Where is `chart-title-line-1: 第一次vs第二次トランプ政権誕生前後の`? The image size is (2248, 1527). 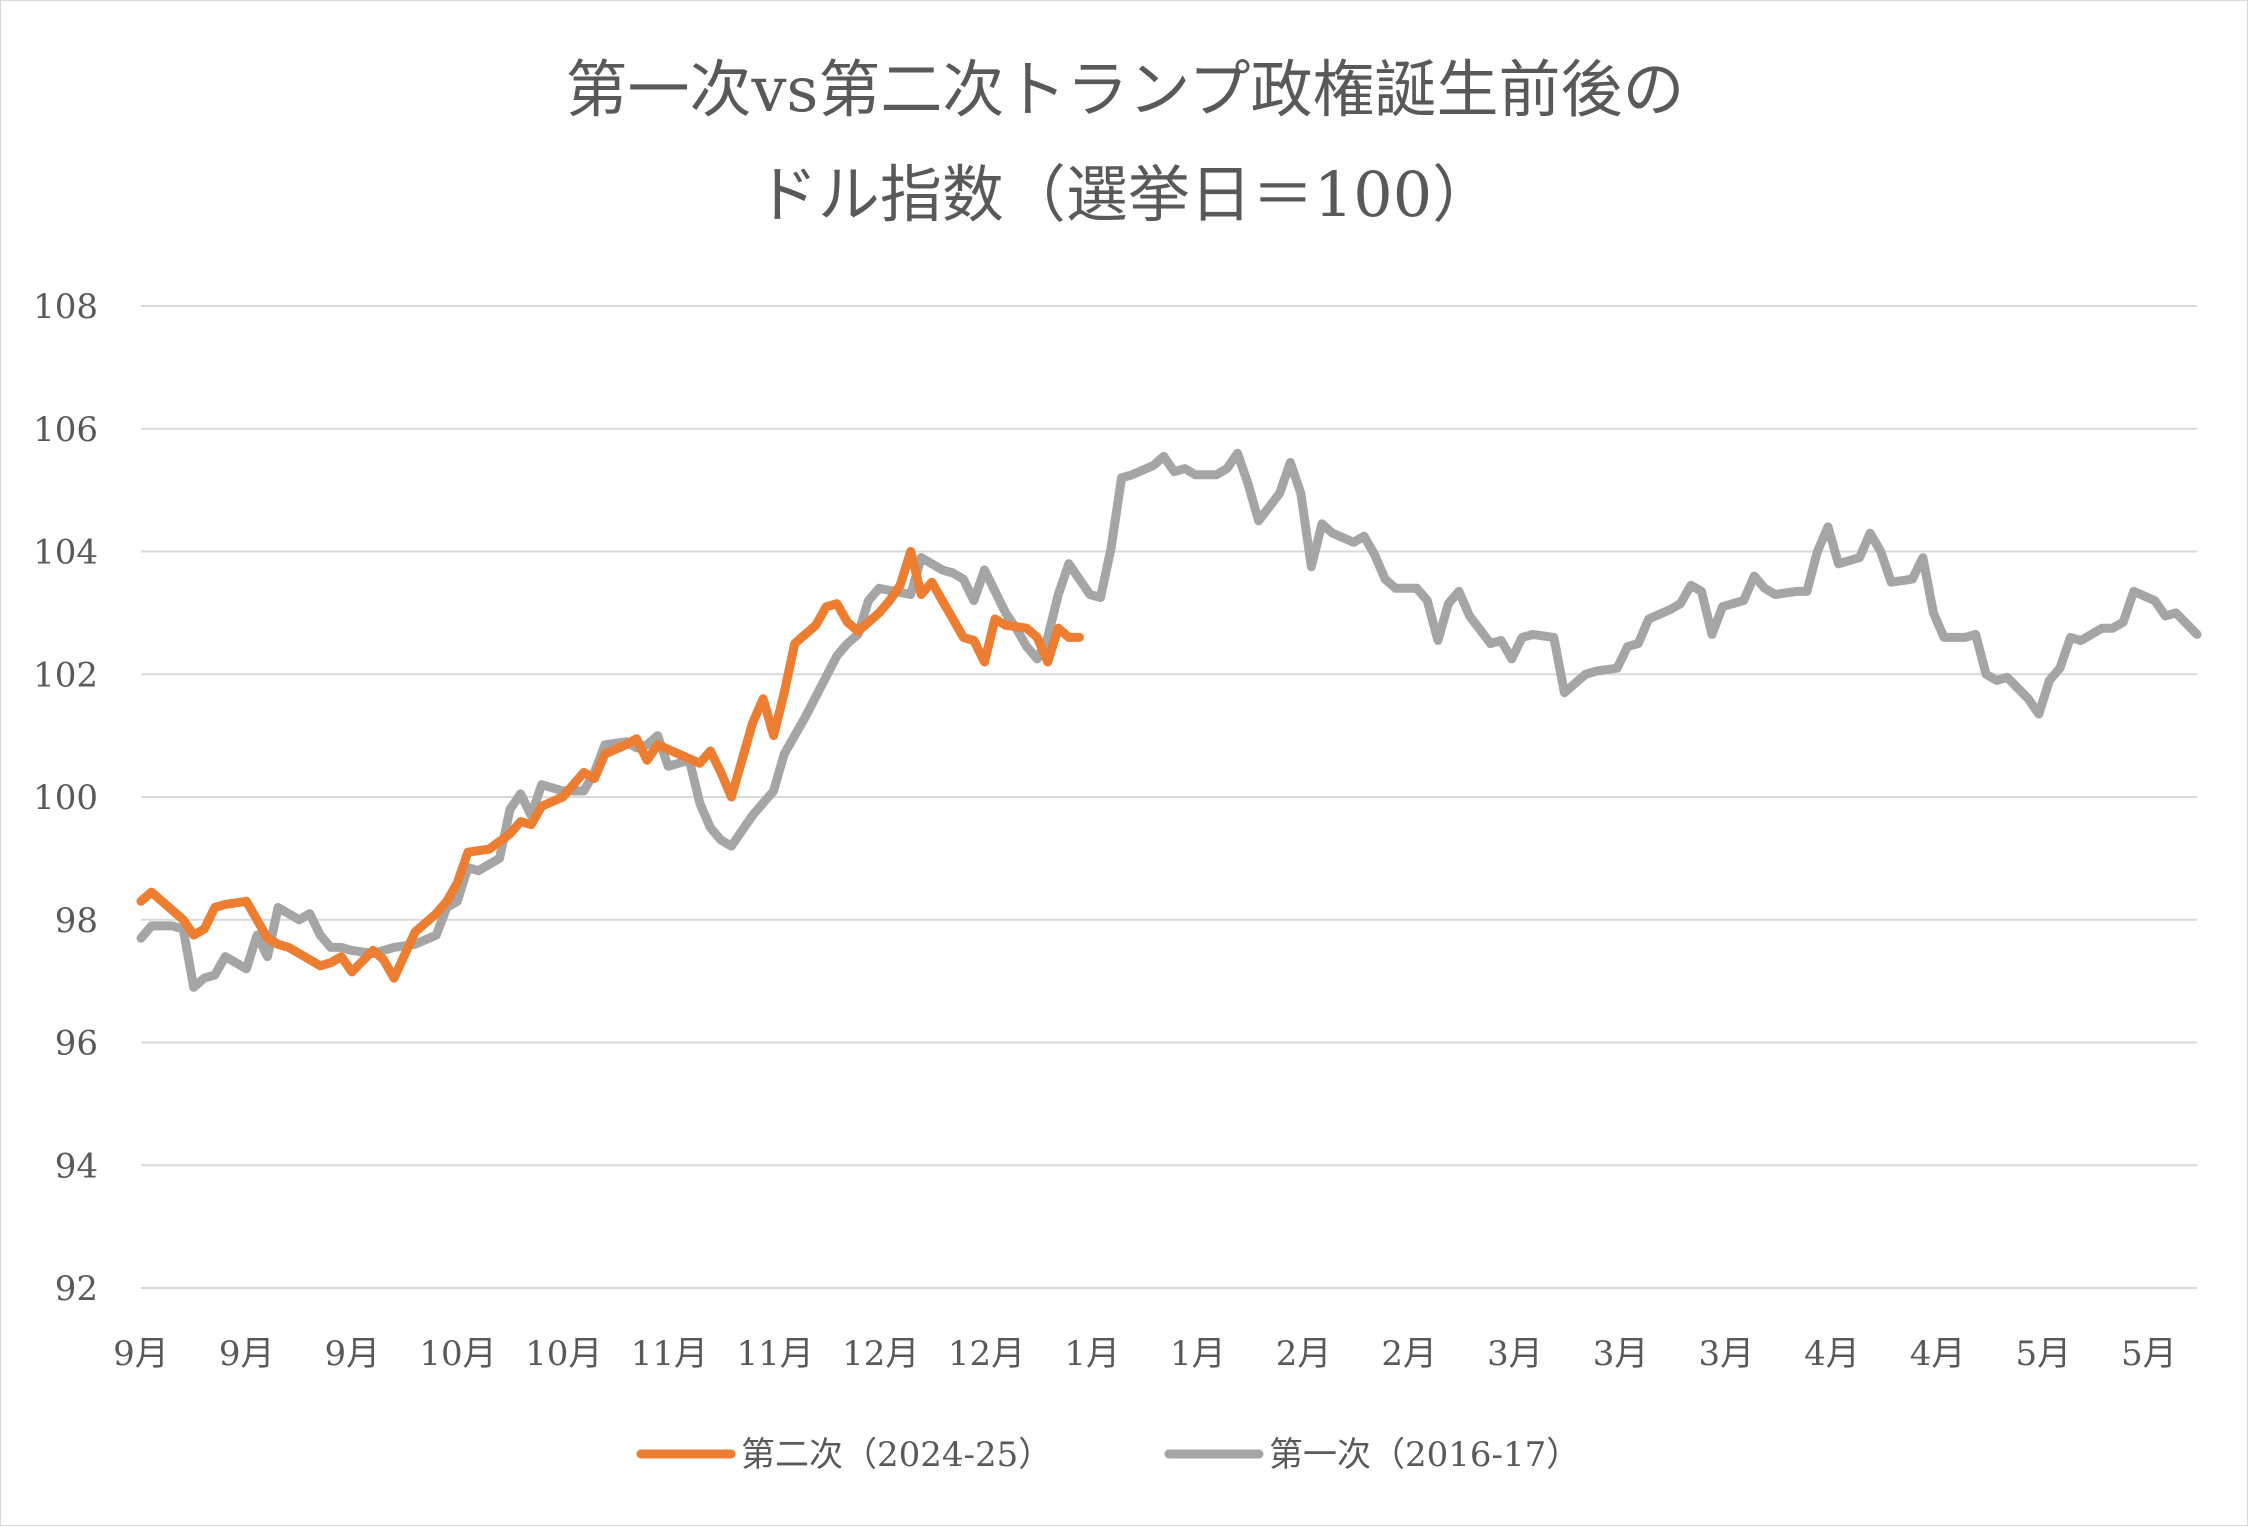
chart-title-line-1: 第一次vs第二次トランプ政権誕生前後の is located at coordinates (1125, 89).